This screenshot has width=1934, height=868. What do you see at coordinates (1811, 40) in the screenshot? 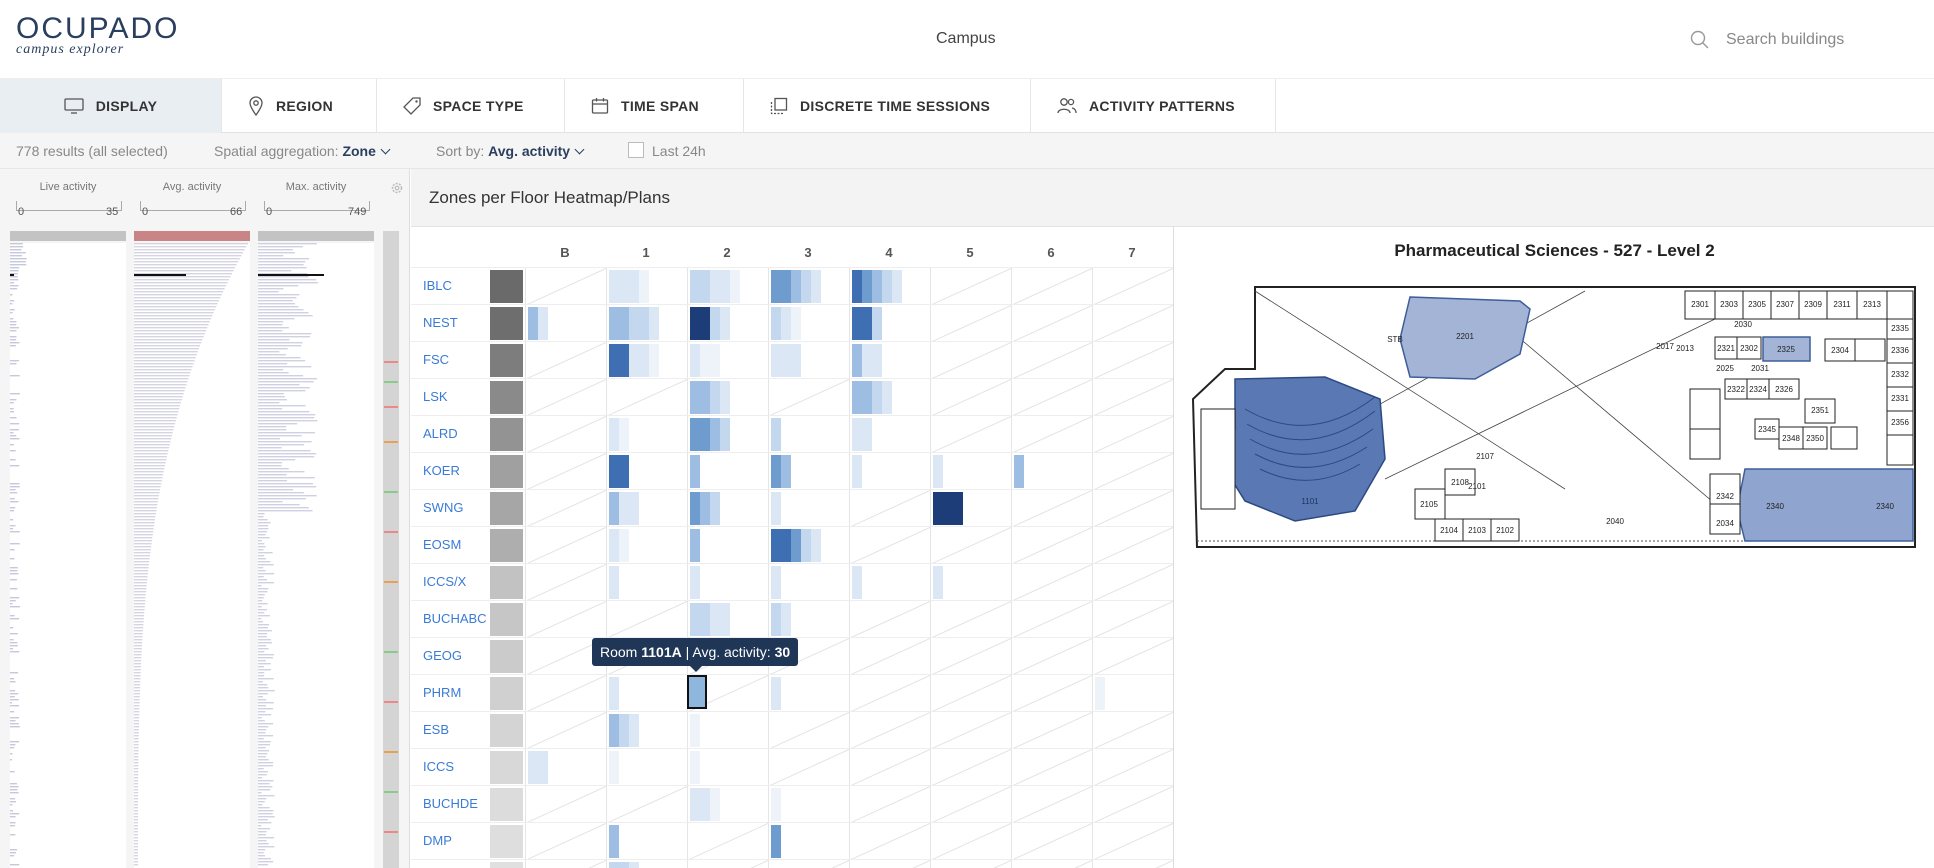
I see `search-input` at bounding box center [1811, 40].